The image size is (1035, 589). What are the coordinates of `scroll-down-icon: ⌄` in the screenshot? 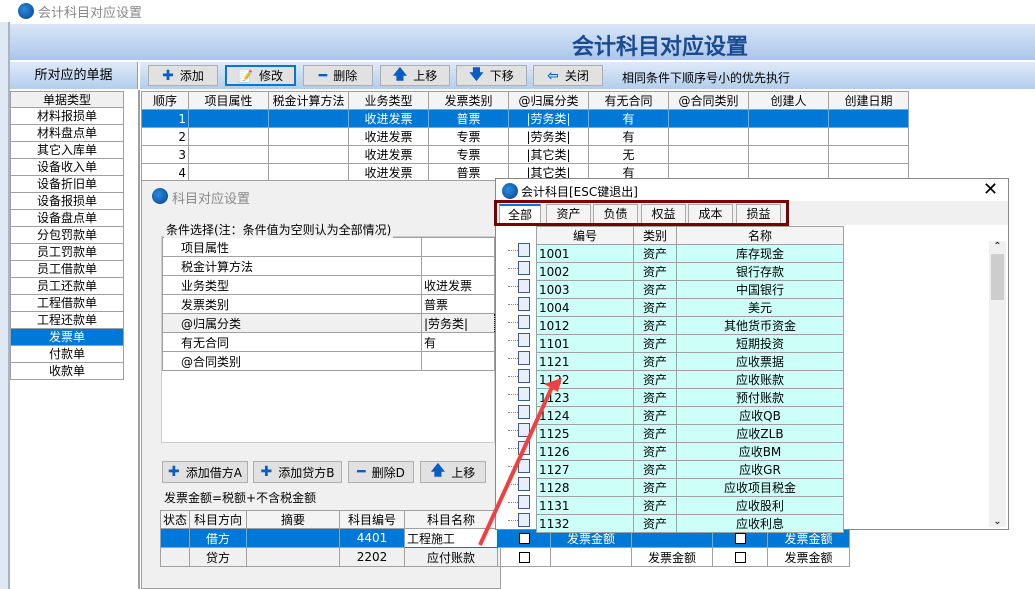 It's located at (997, 521).